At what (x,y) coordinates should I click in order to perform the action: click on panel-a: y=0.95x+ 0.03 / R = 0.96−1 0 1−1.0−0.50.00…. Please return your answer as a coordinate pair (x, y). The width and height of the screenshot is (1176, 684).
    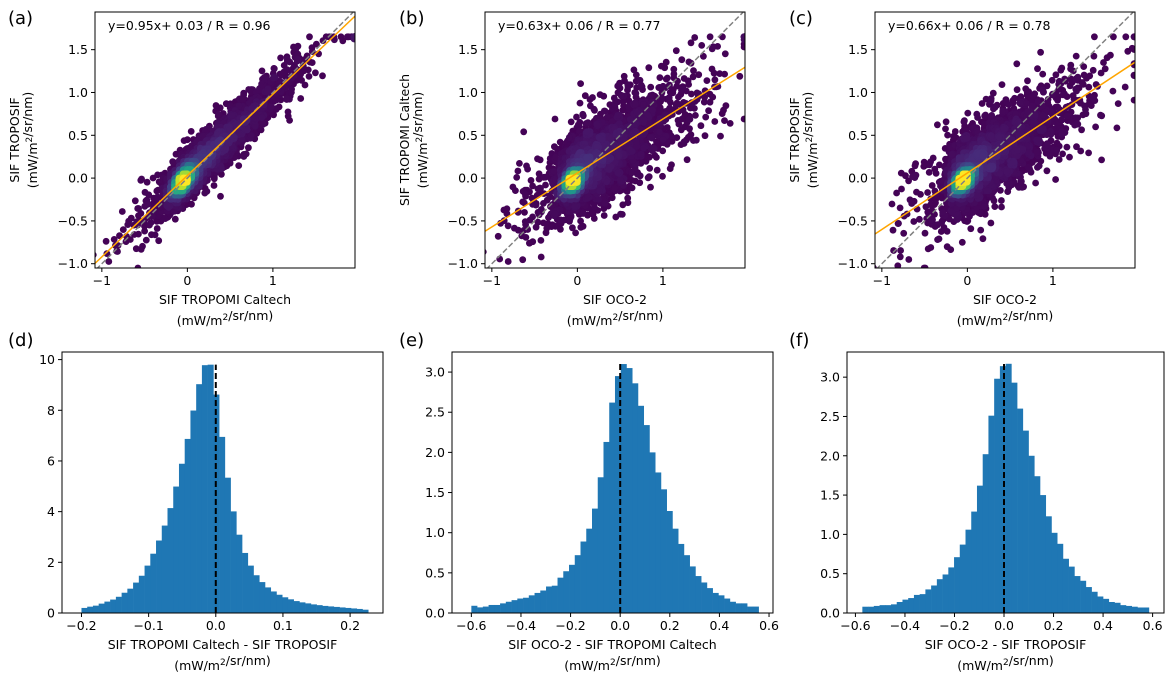
    Looking at the image, I should click on (181, 168).